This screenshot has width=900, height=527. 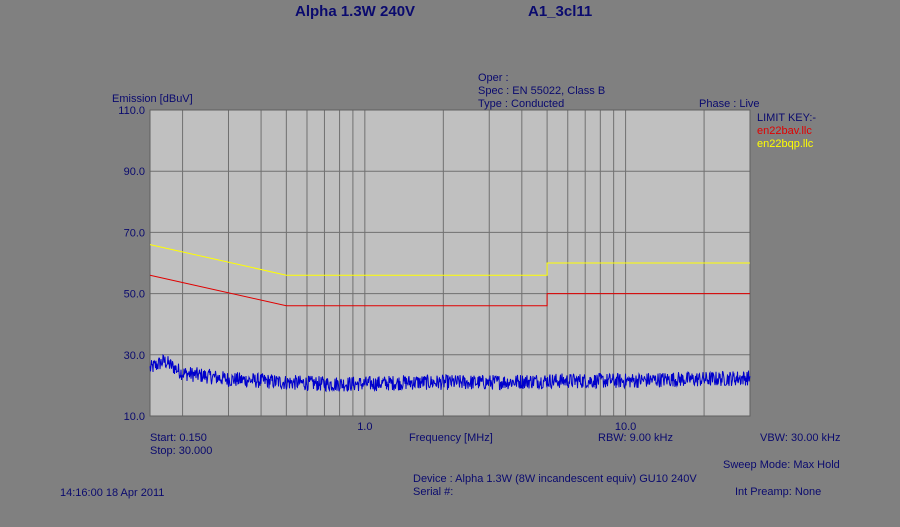 What do you see at coordinates (542, 91) in the screenshot?
I see `spec-label: Spec : EN 55022, Class B` at bounding box center [542, 91].